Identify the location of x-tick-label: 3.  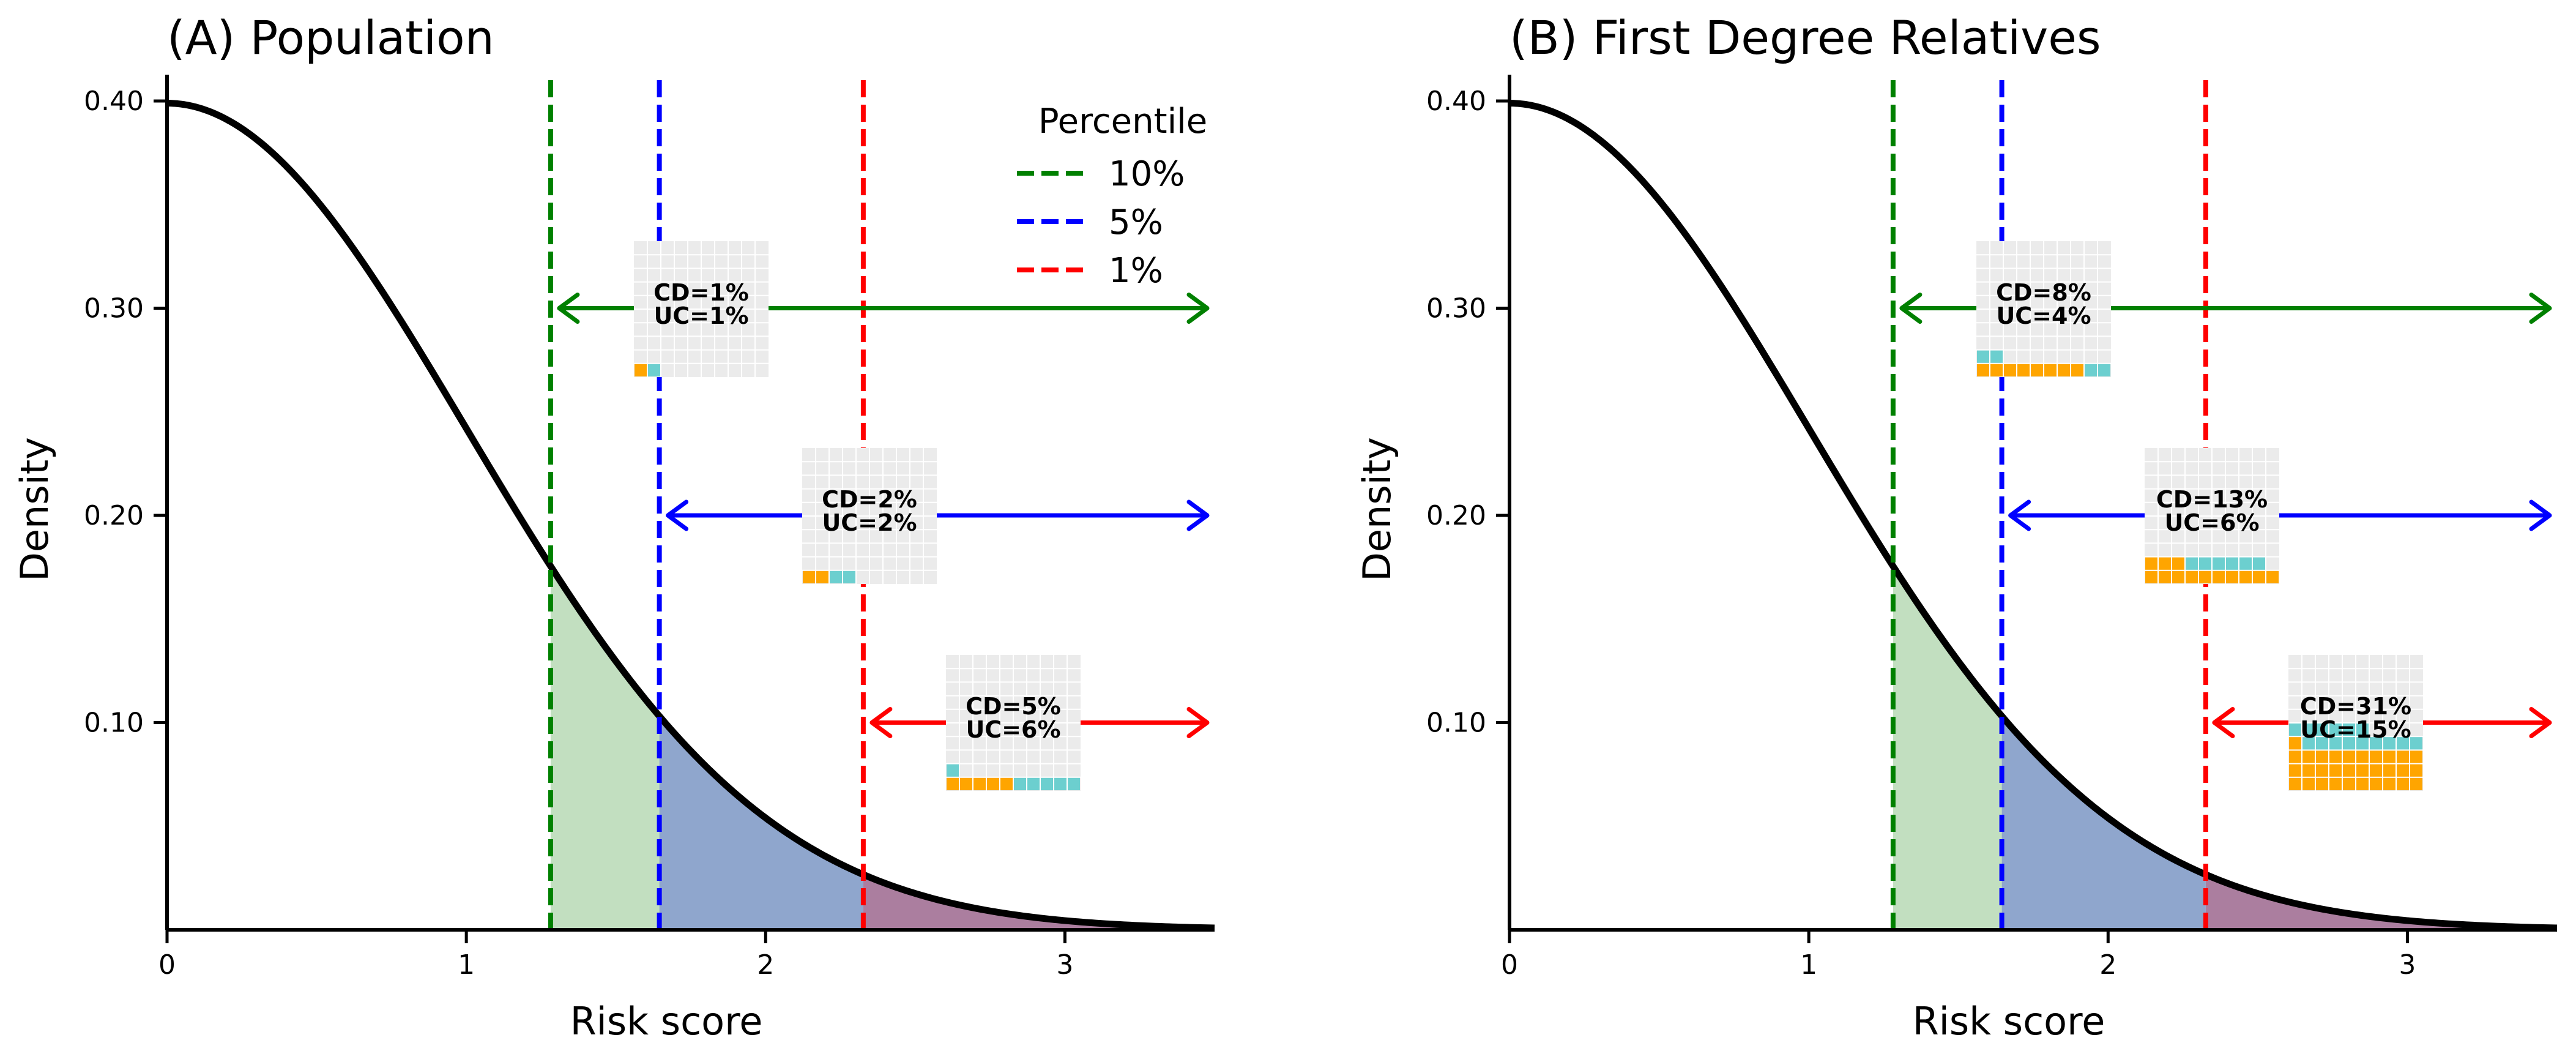
(1064, 965).